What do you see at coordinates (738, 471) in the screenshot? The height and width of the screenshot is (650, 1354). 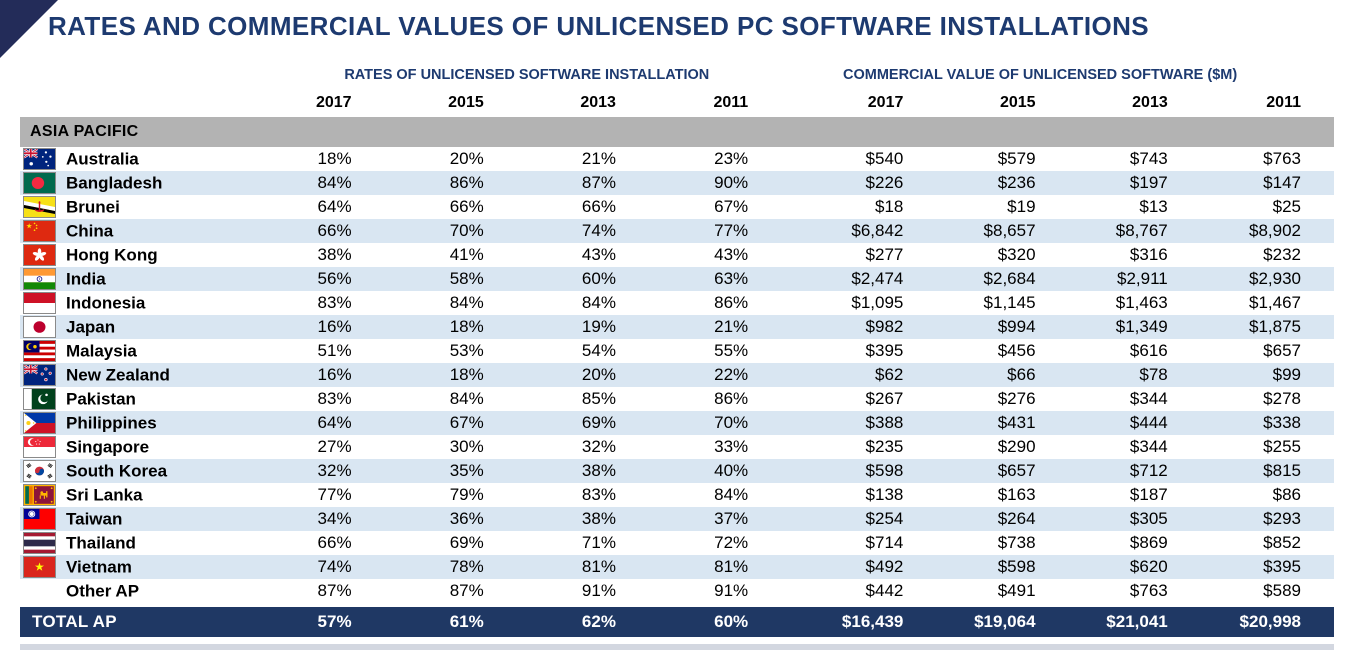 I see `rate-cell: 40%` at bounding box center [738, 471].